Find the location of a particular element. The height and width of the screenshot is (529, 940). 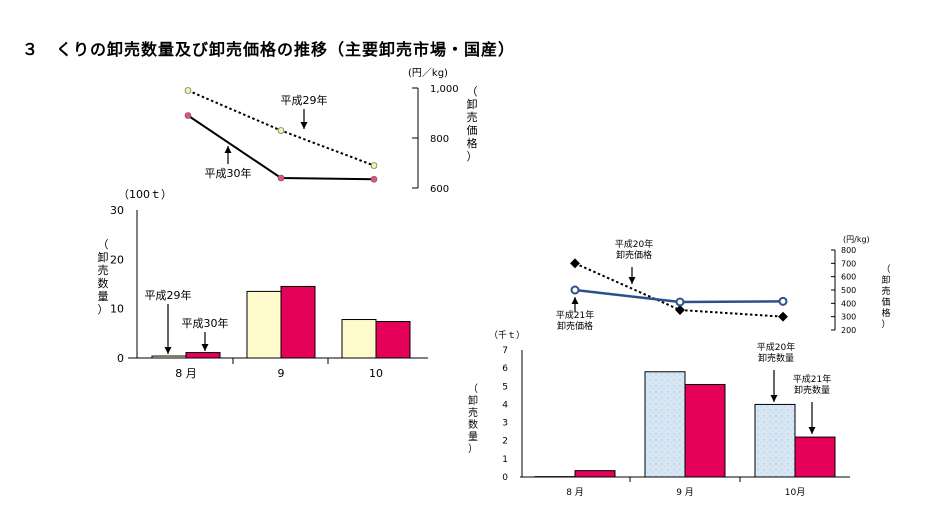

y-tick-label: 7 is located at coordinates (505, 351).